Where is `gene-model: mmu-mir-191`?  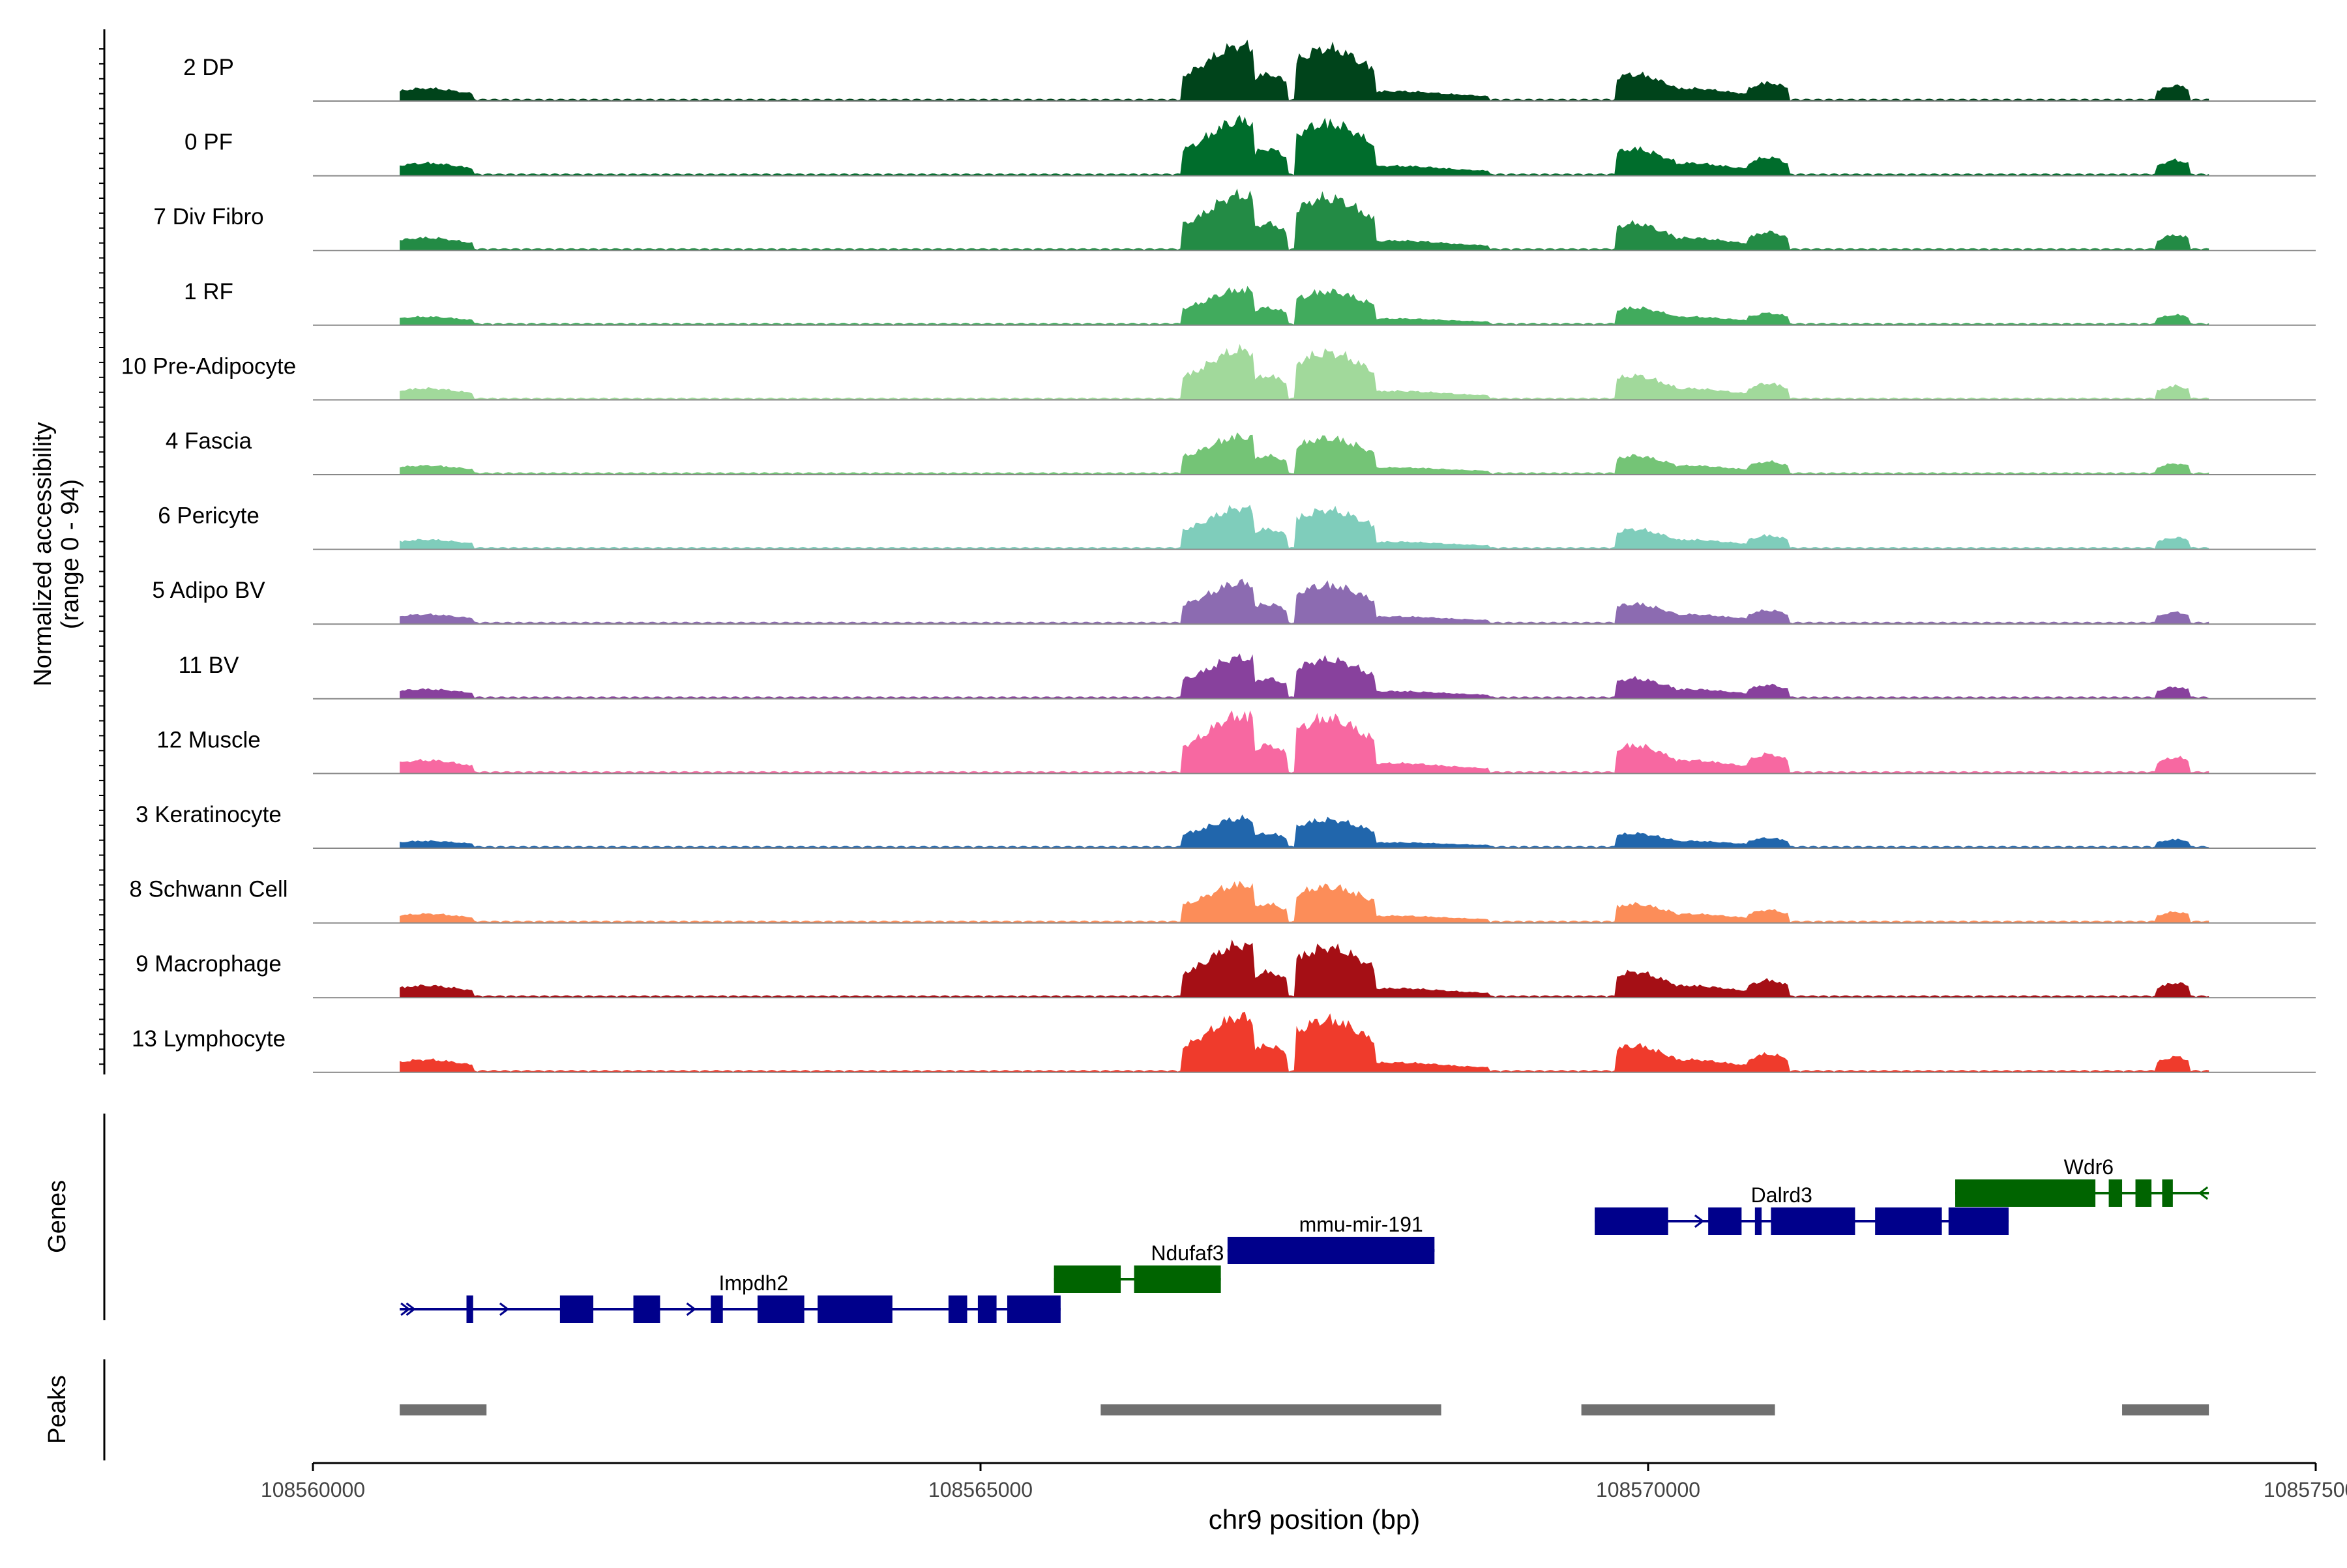 gene-model: mmu-mir-191 is located at coordinates (1331, 1239).